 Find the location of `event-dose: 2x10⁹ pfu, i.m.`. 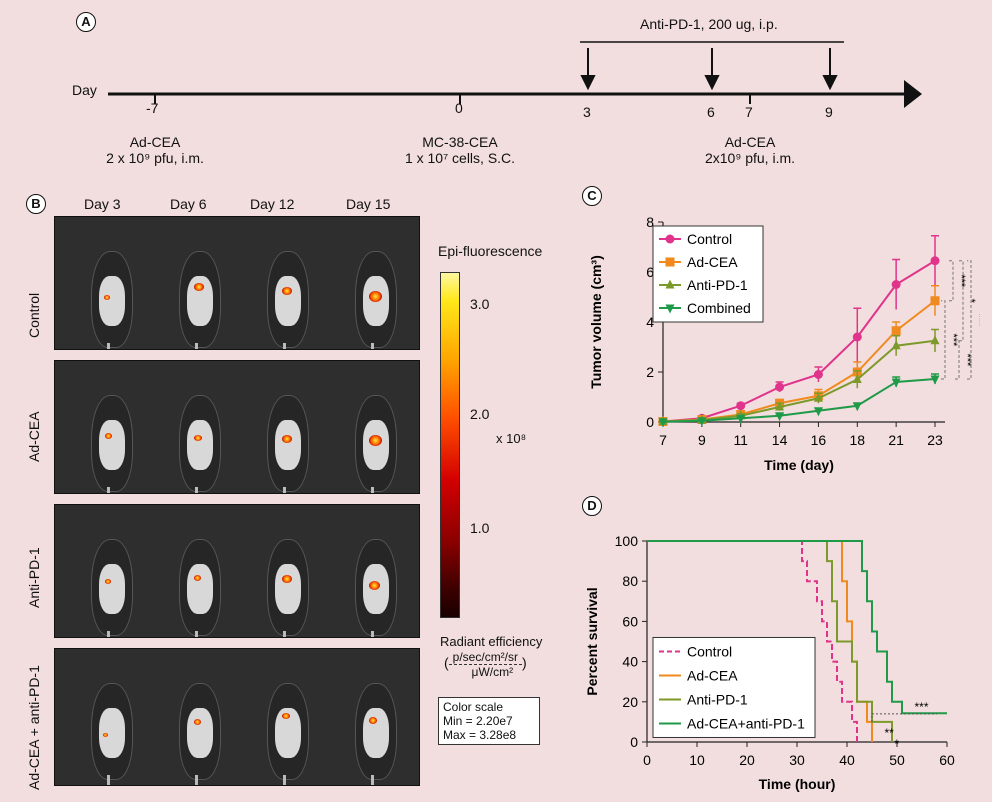

event-dose: 2x10⁹ pfu, i.m. is located at coordinates (750, 158).